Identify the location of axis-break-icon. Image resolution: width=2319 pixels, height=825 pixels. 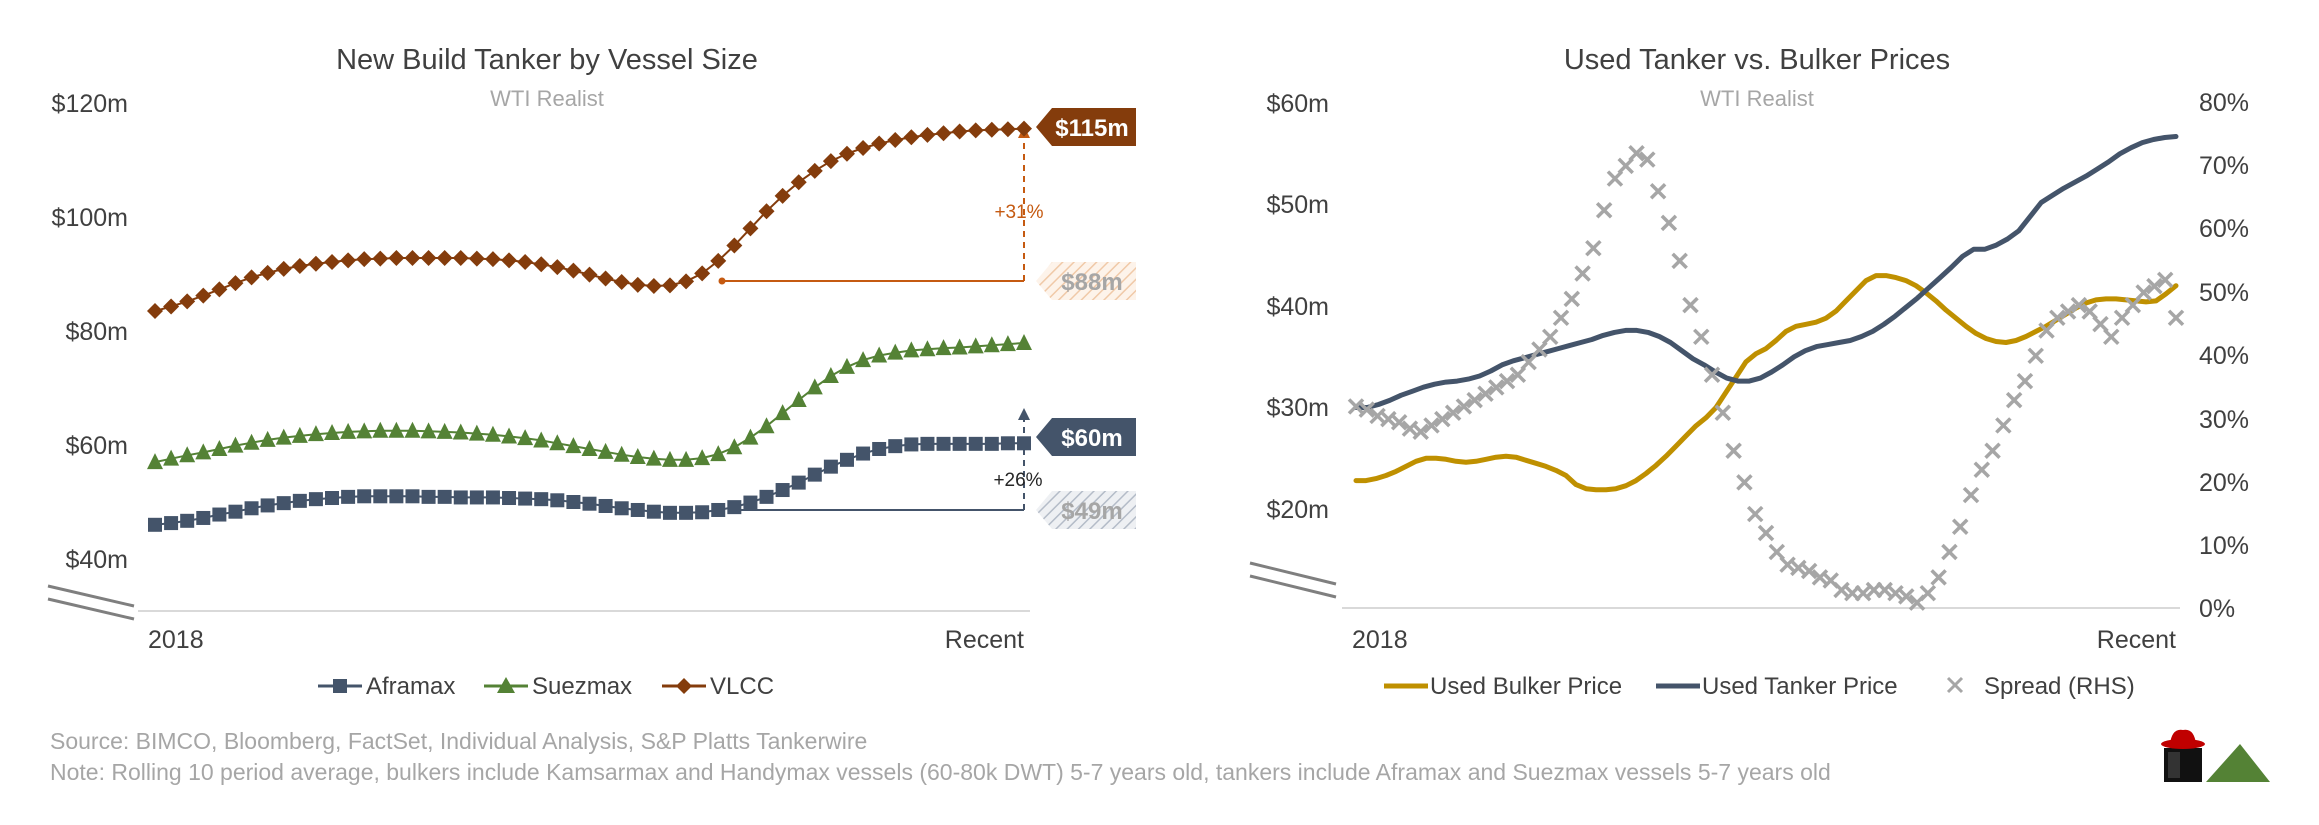
(91, 602).